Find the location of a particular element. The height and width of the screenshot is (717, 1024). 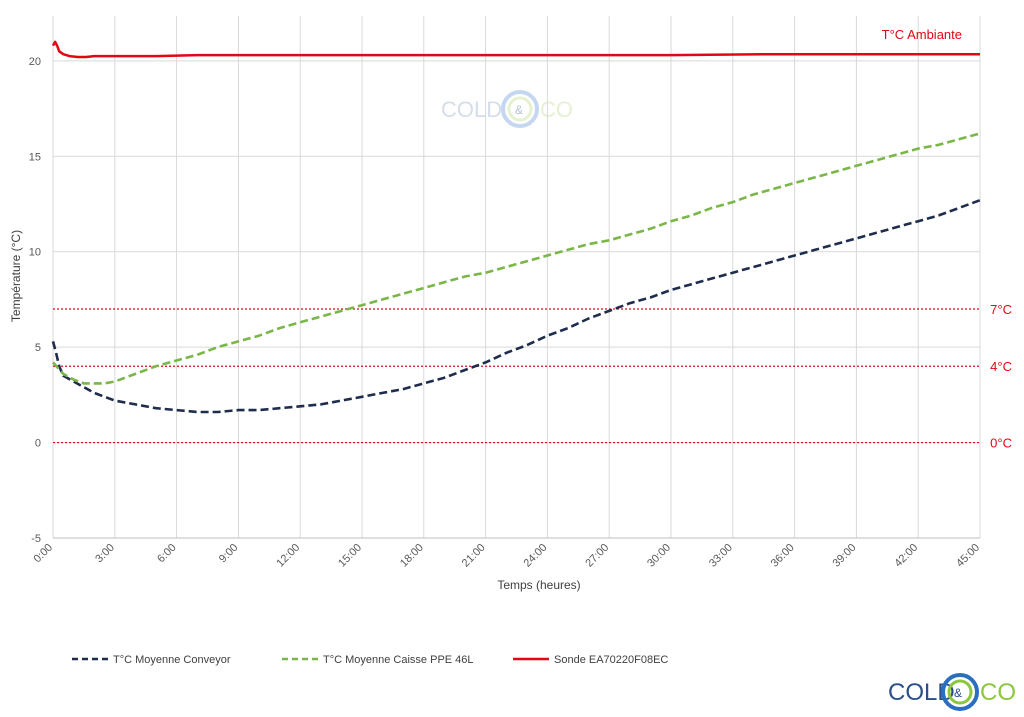

reference-label-0: 0°C is located at coordinates (1001, 443).